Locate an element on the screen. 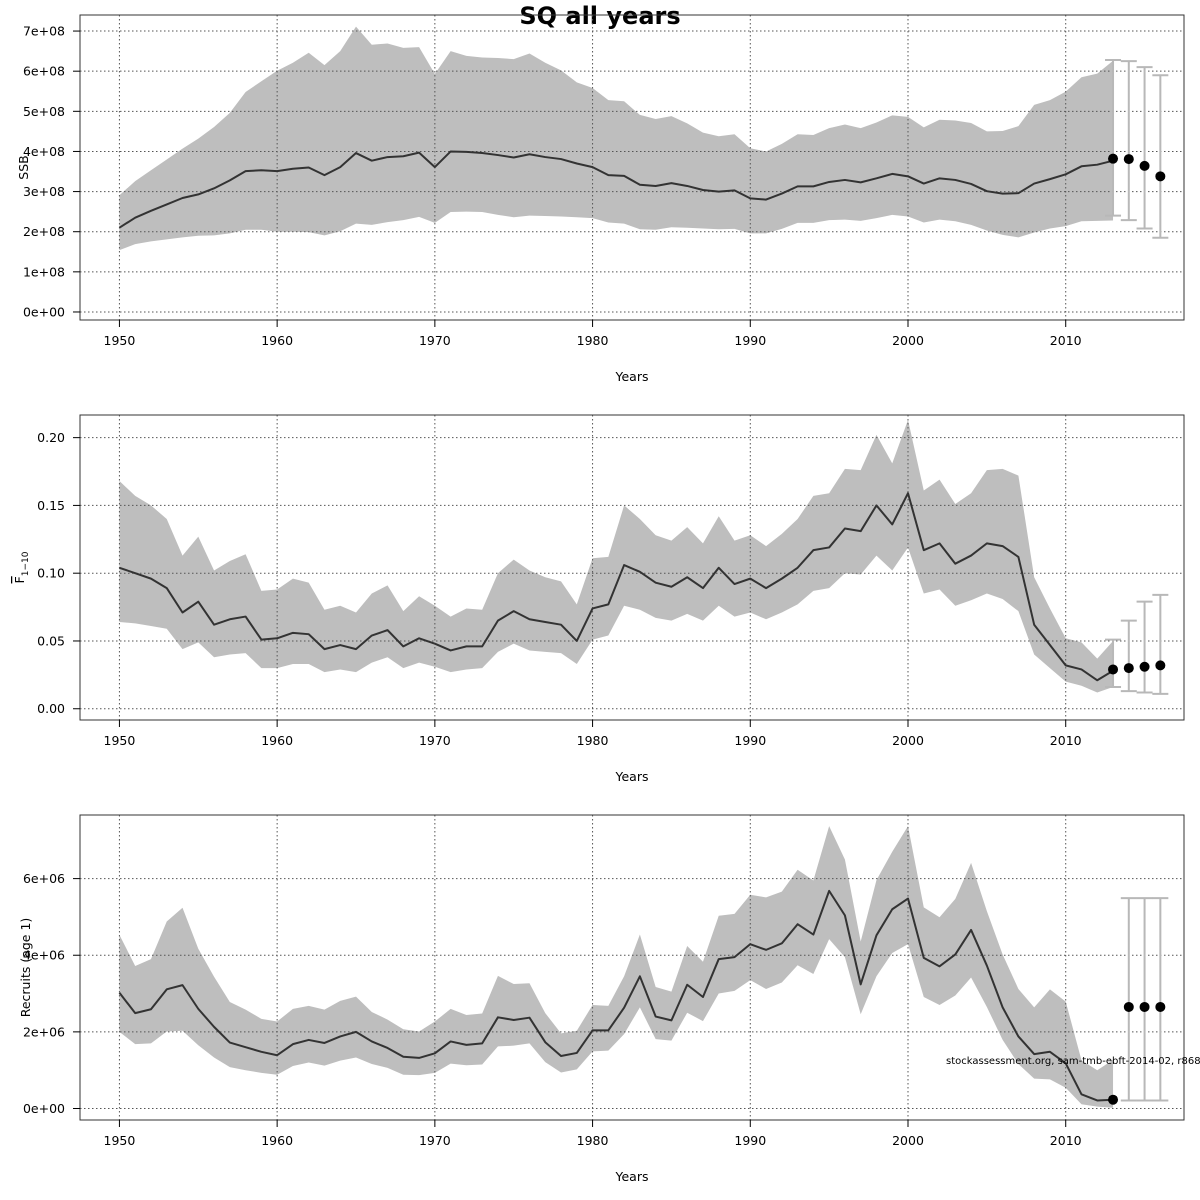 This screenshot has height=1200, width=1200. fbar-y-tick-label: 0.00 is located at coordinates (51, 708).